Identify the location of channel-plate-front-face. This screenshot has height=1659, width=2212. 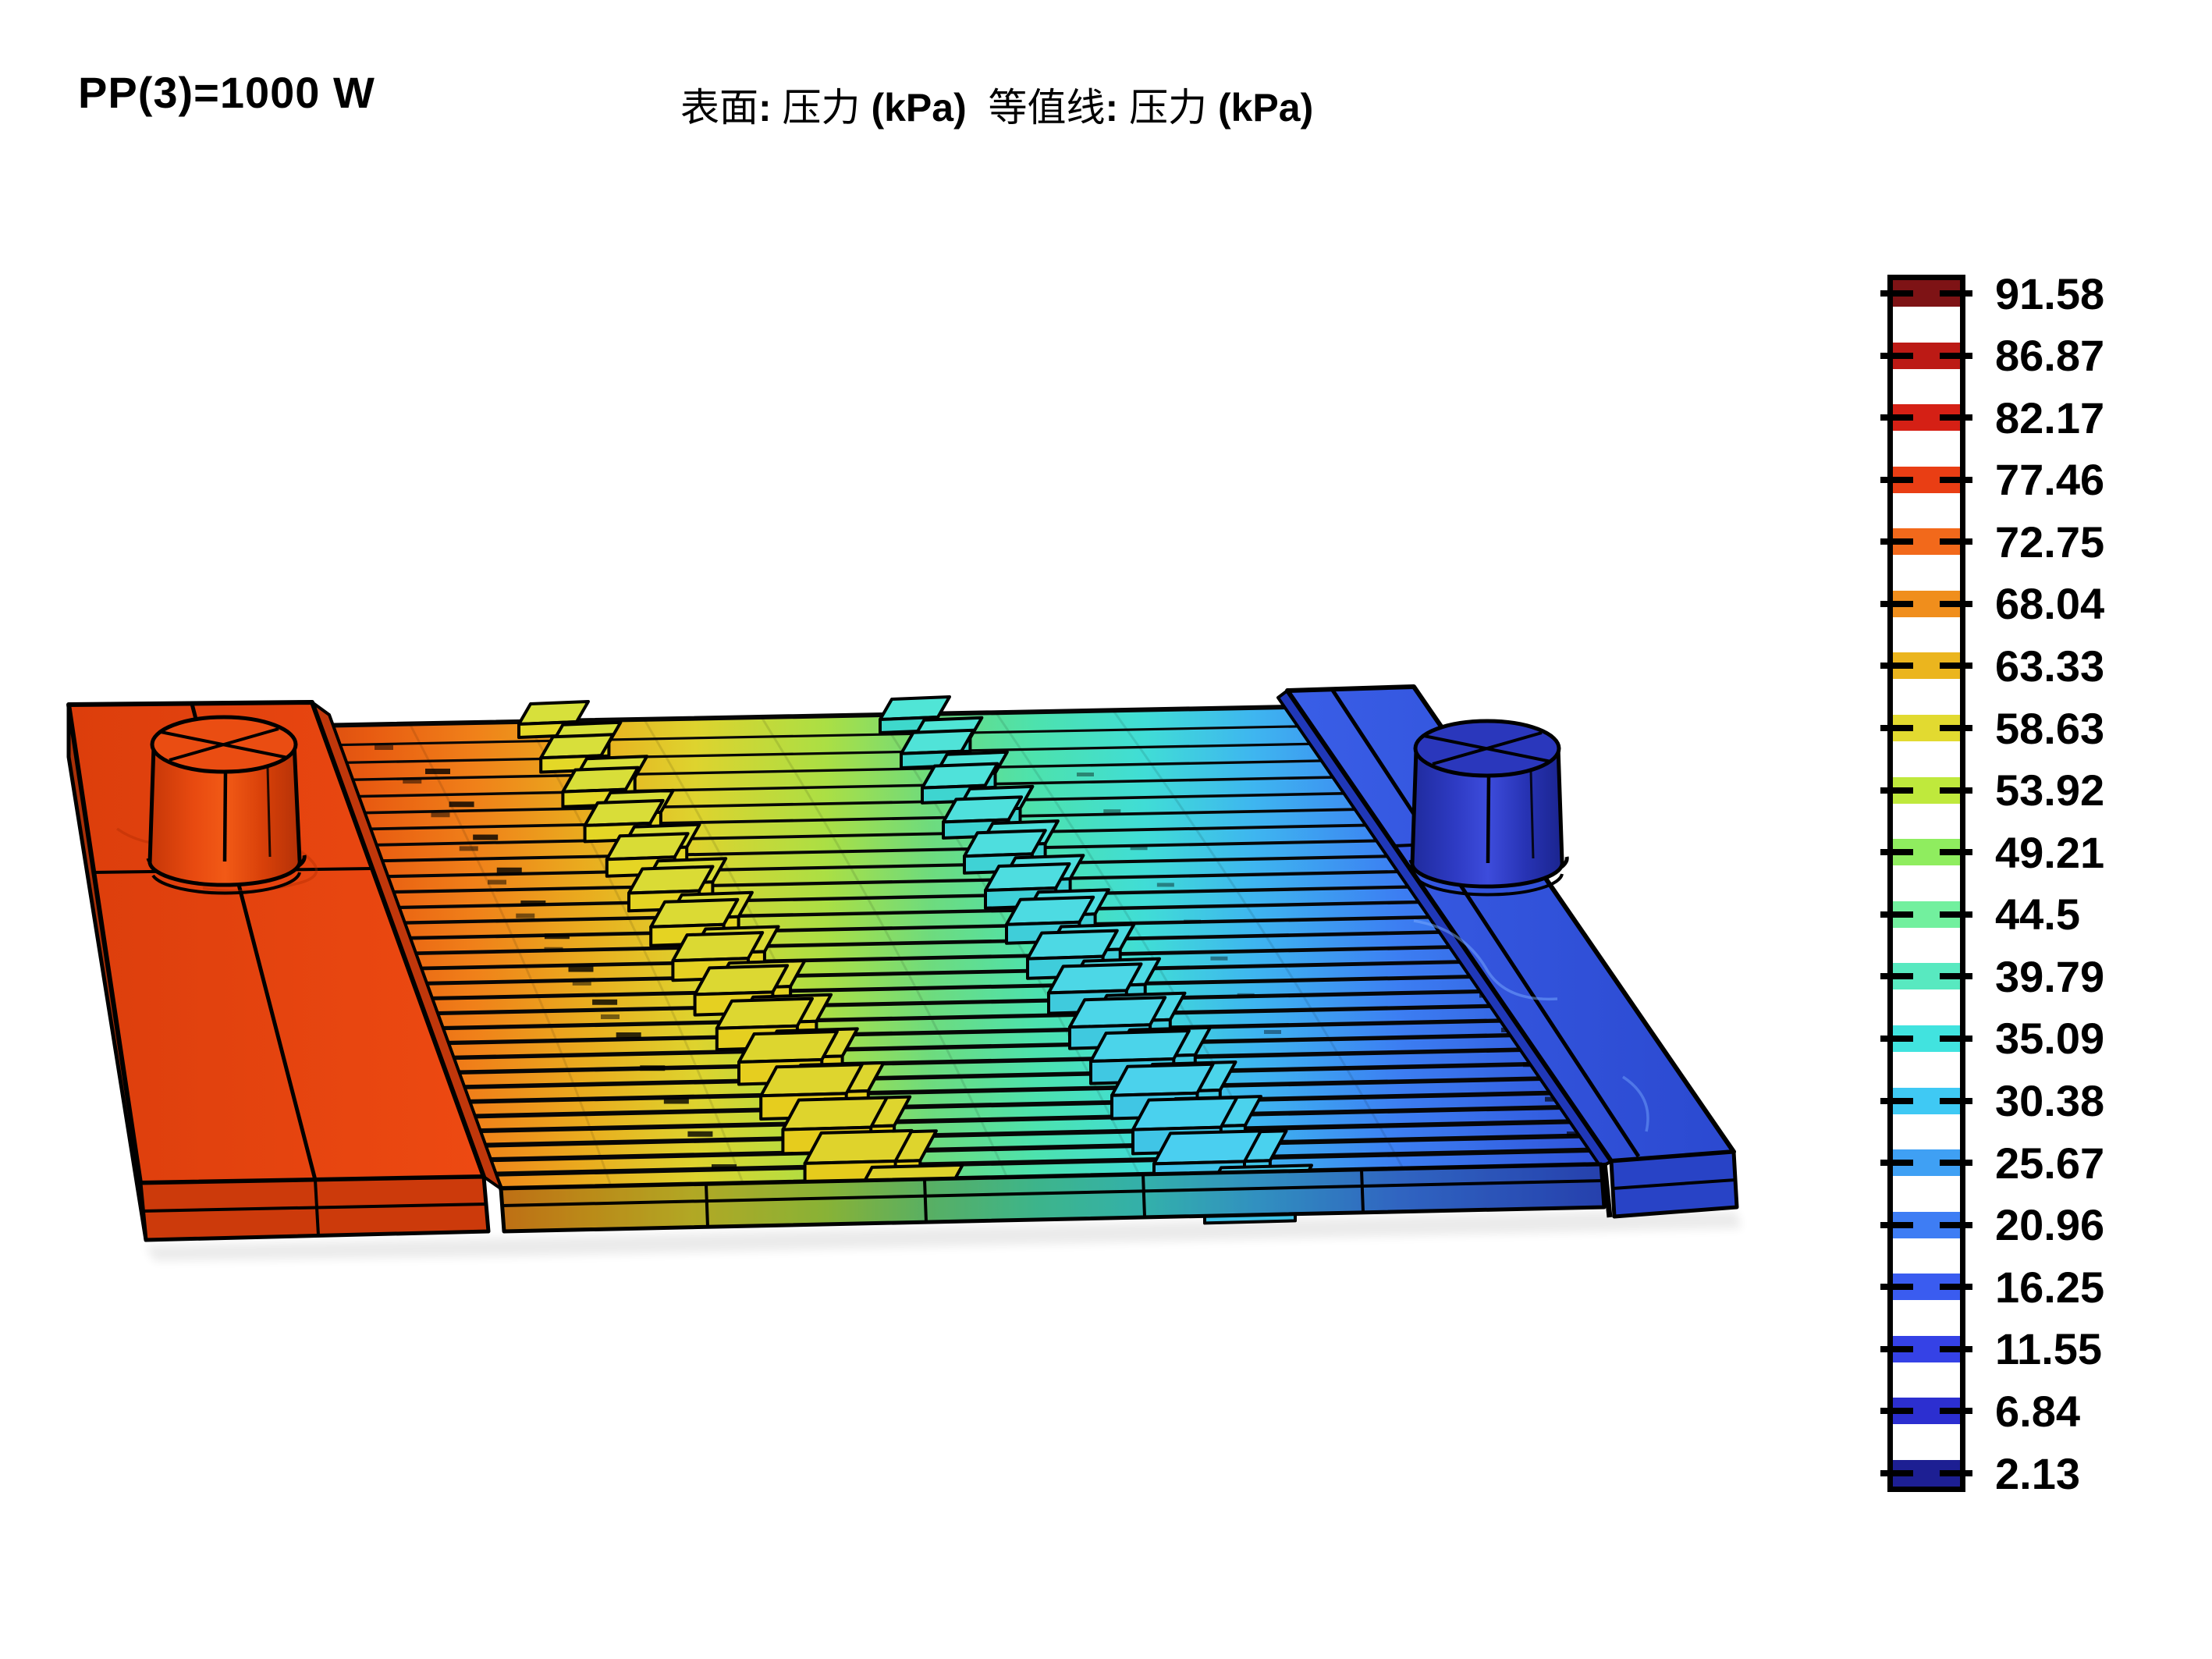
(1053, 1198).